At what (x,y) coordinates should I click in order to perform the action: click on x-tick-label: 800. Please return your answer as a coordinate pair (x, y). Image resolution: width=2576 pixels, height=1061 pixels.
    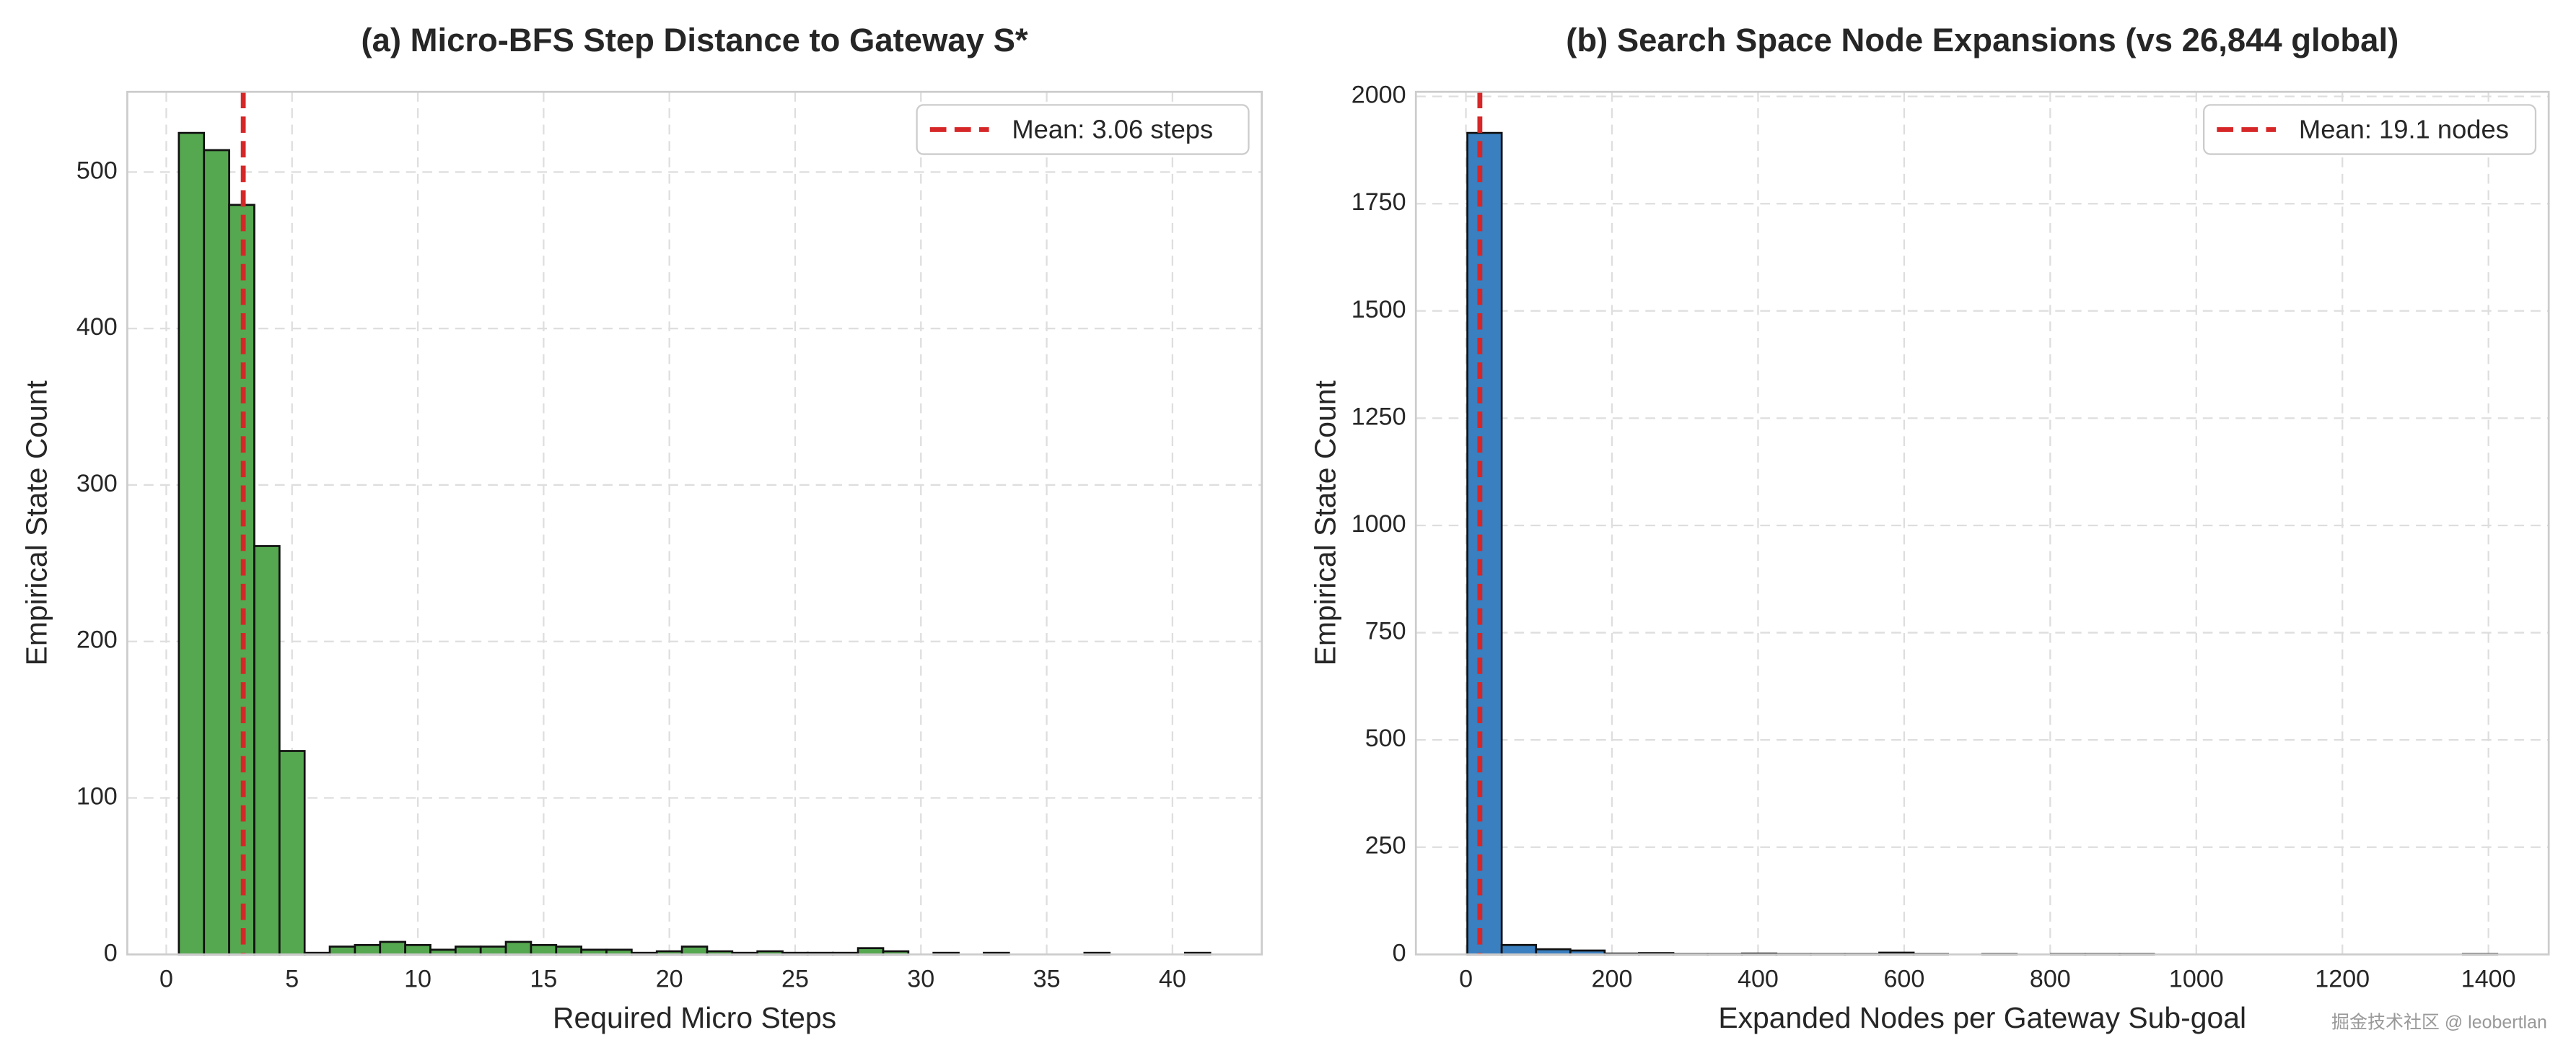
    Looking at the image, I should click on (2050, 979).